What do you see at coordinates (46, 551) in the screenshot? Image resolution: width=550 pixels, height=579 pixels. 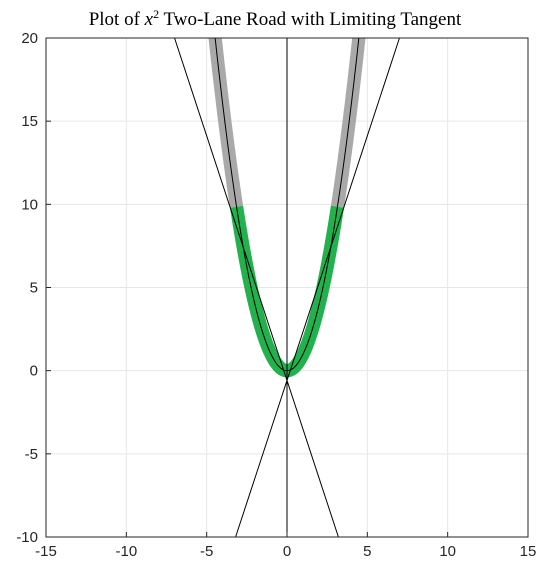 I see `x-tick-label: -15` at bounding box center [46, 551].